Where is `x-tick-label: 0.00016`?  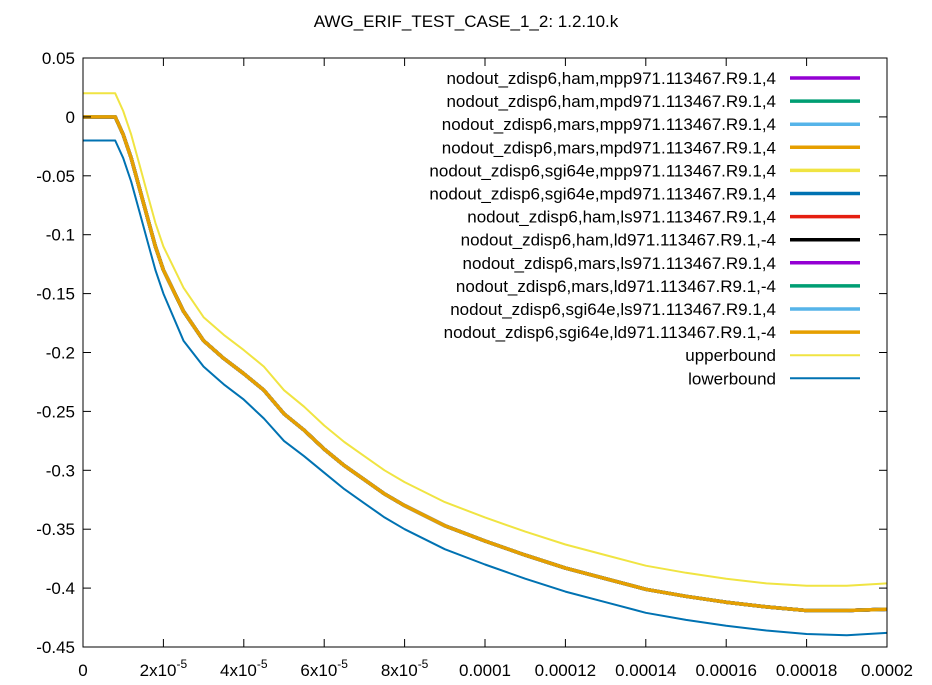
x-tick-label: 0.00016 is located at coordinates (725, 670).